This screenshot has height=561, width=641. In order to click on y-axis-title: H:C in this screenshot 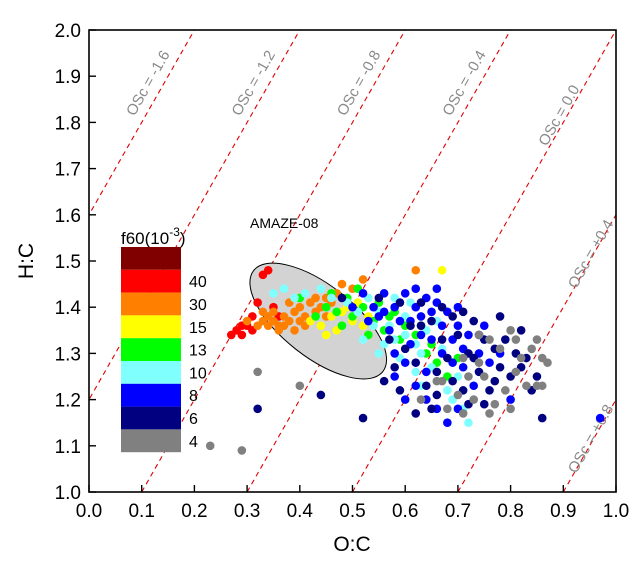, I will do `click(26, 261)`.